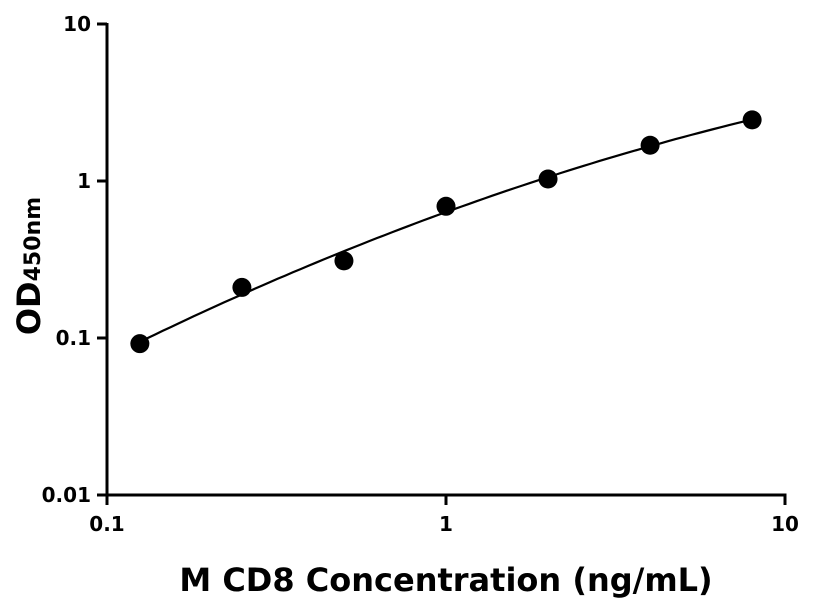  What do you see at coordinates (33, 239) in the screenshot?
I see `y-axis-title-subscript: 450nm` at bounding box center [33, 239].